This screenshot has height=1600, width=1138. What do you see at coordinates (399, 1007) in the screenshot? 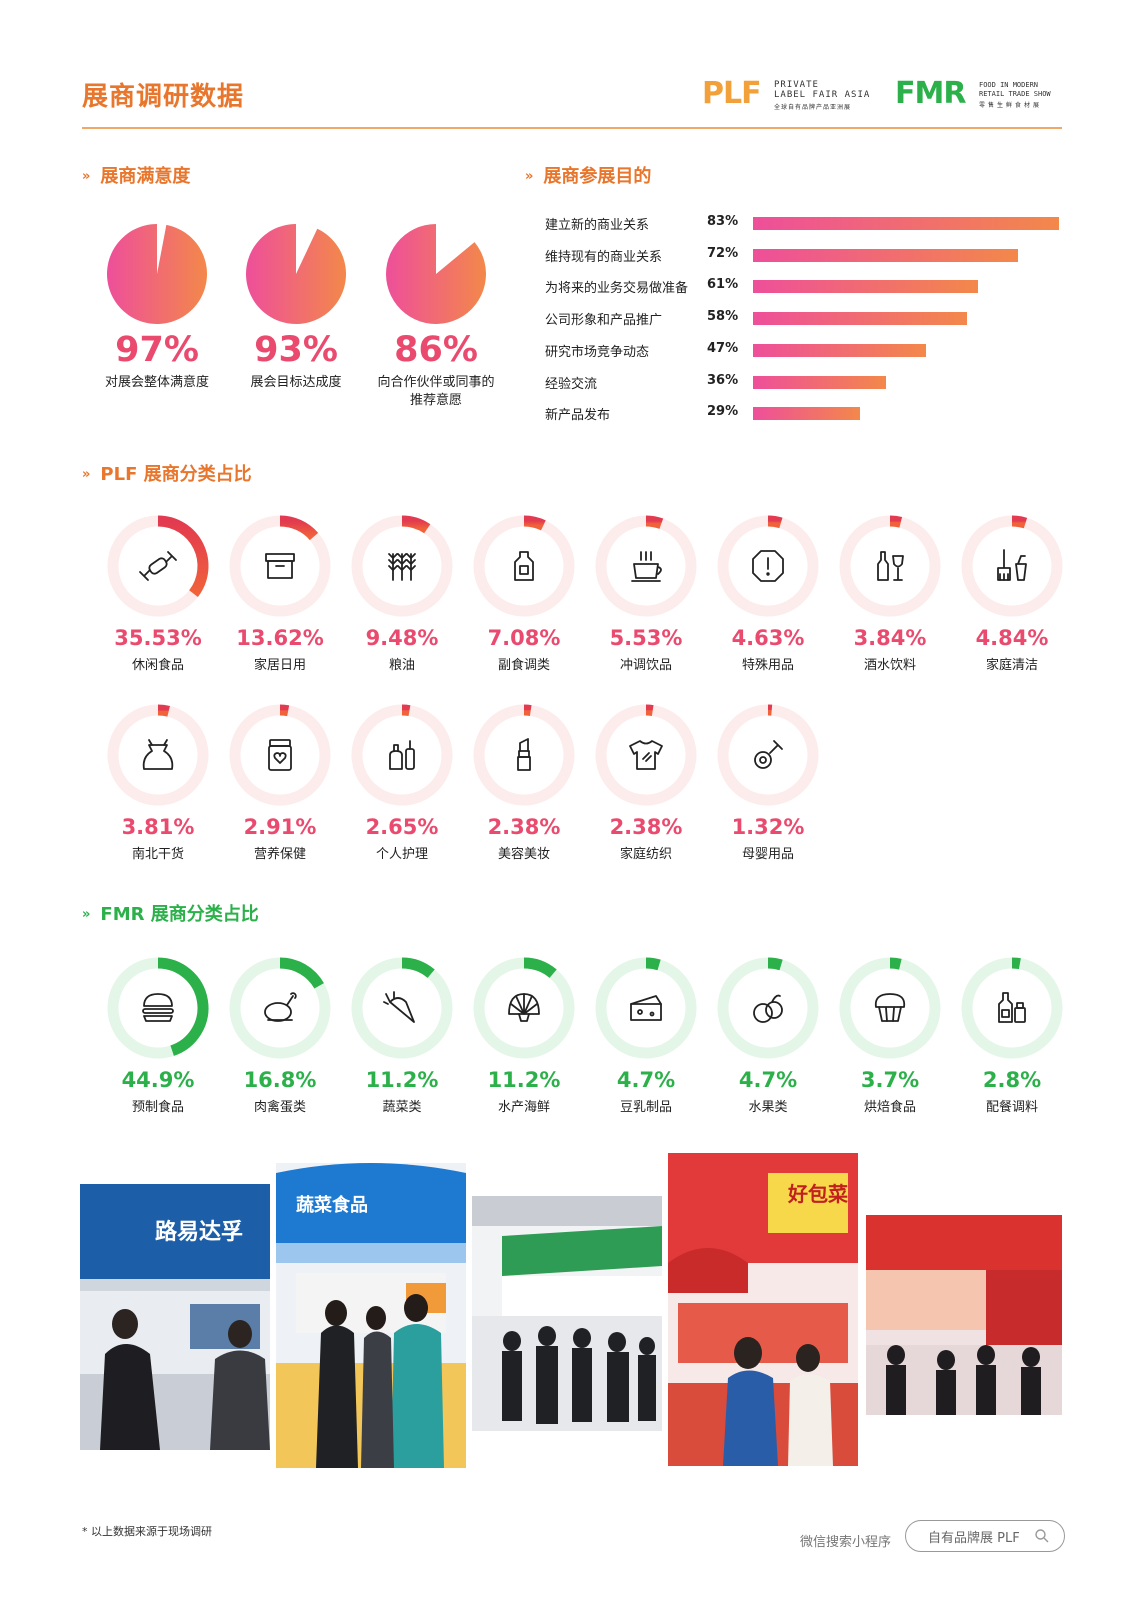
I see `carrot-icon` at bounding box center [399, 1007].